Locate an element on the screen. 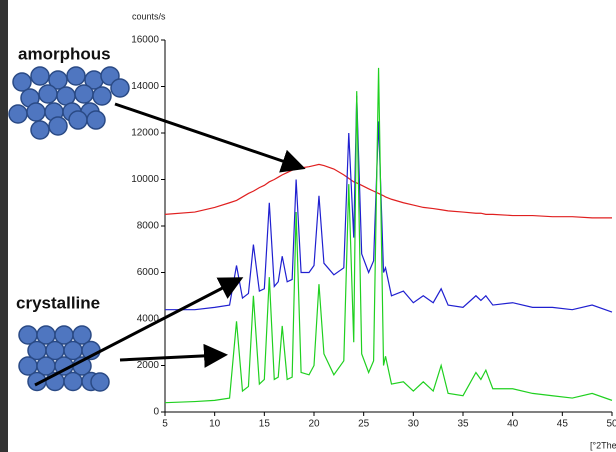 This screenshot has width=616, height=452. left-strip is located at coordinates (4, 226).